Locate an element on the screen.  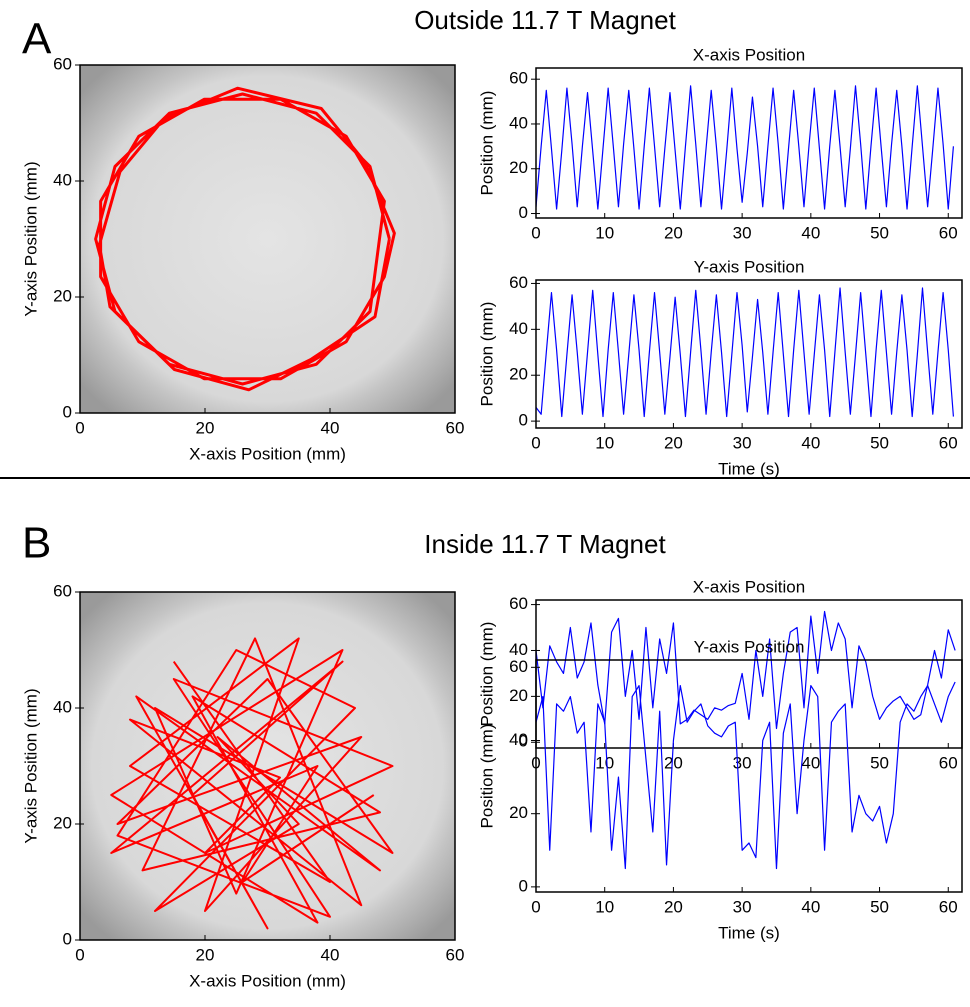
panel-label: A is located at coordinates (37, 39).